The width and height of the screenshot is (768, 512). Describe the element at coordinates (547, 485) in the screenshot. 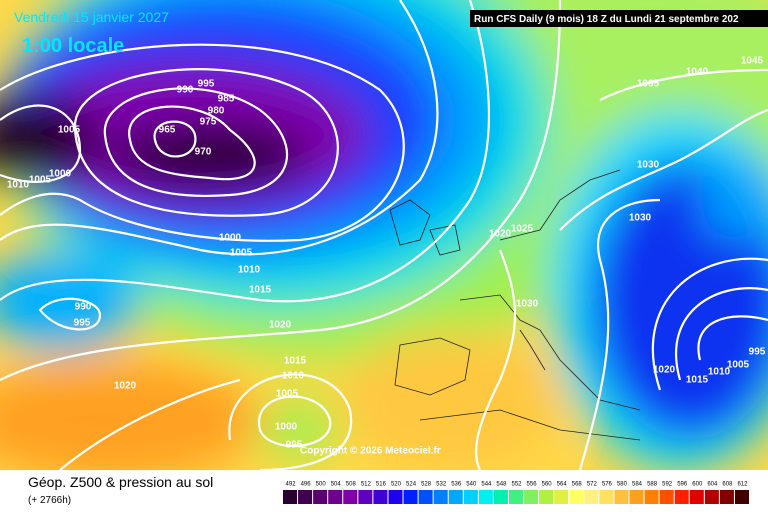

I see `scale-label: 560` at that location.